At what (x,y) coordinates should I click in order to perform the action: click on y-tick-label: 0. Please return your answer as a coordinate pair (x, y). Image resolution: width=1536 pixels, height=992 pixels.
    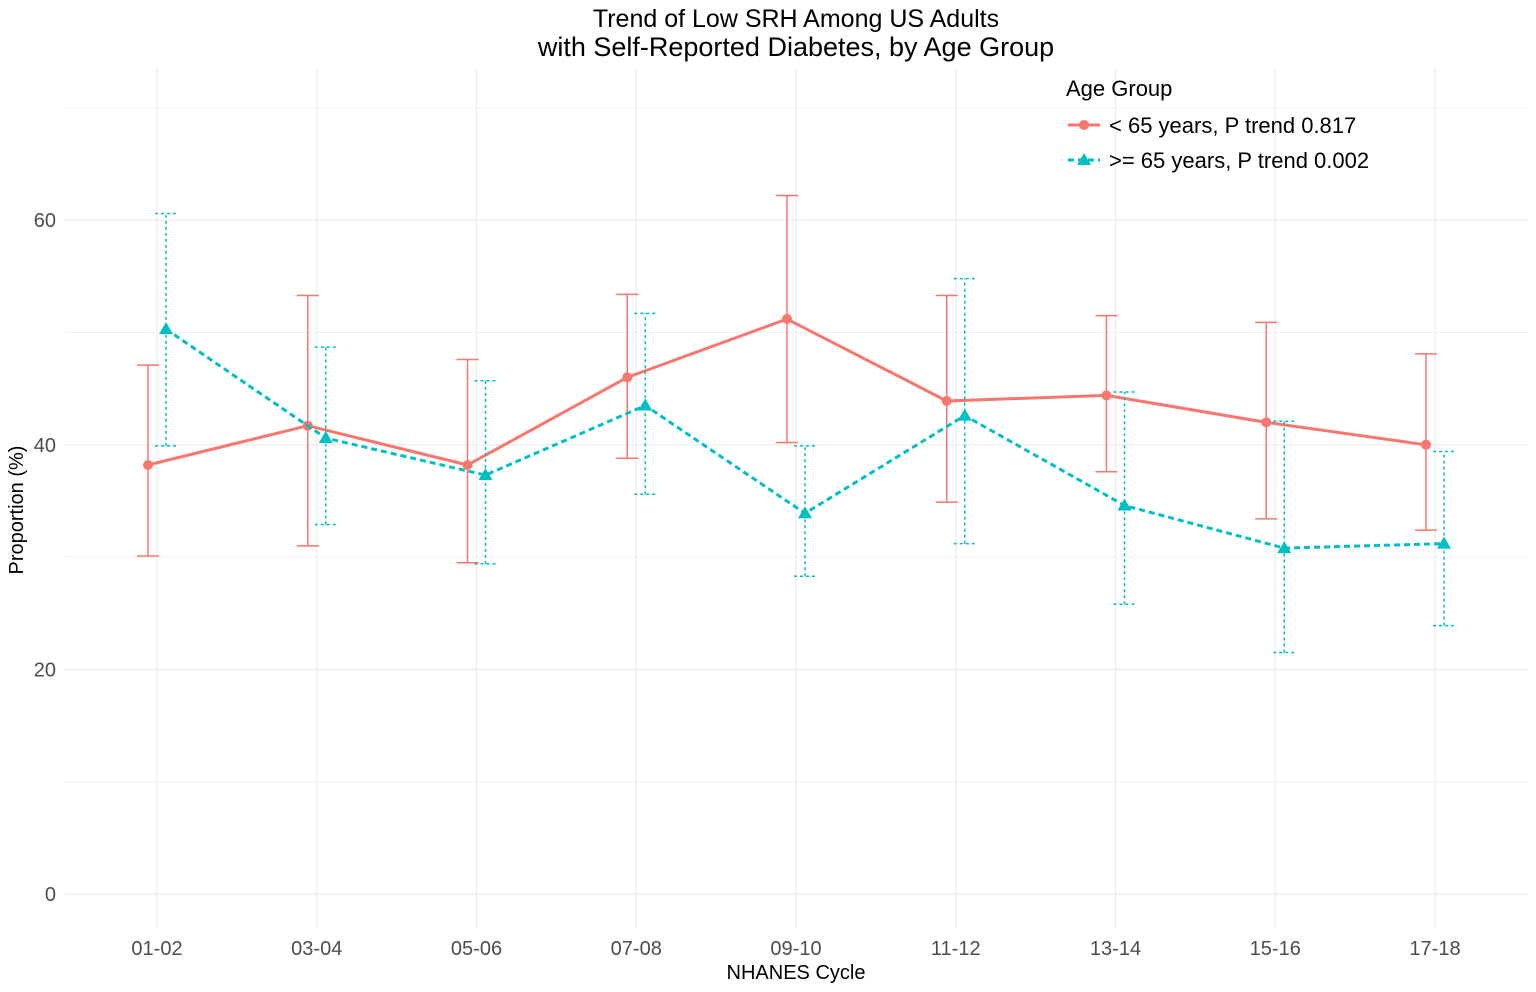
    Looking at the image, I should click on (50, 895).